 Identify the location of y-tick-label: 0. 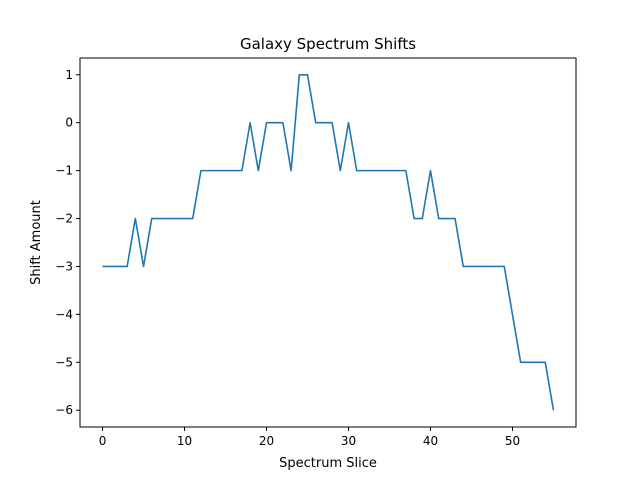
(69, 123).